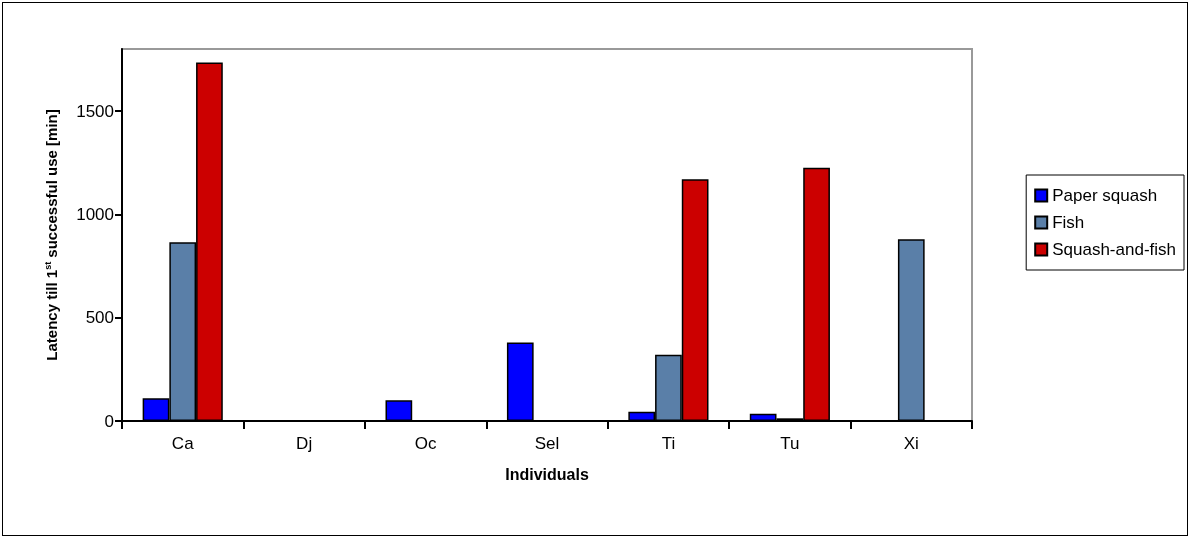 Image resolution: width=1190 pixels, height=538 pixels. What do you see at coordinates (1105, 195) in the screenshot?
I see `legend-label: Paper squash` at bounding box center [1105, 195].